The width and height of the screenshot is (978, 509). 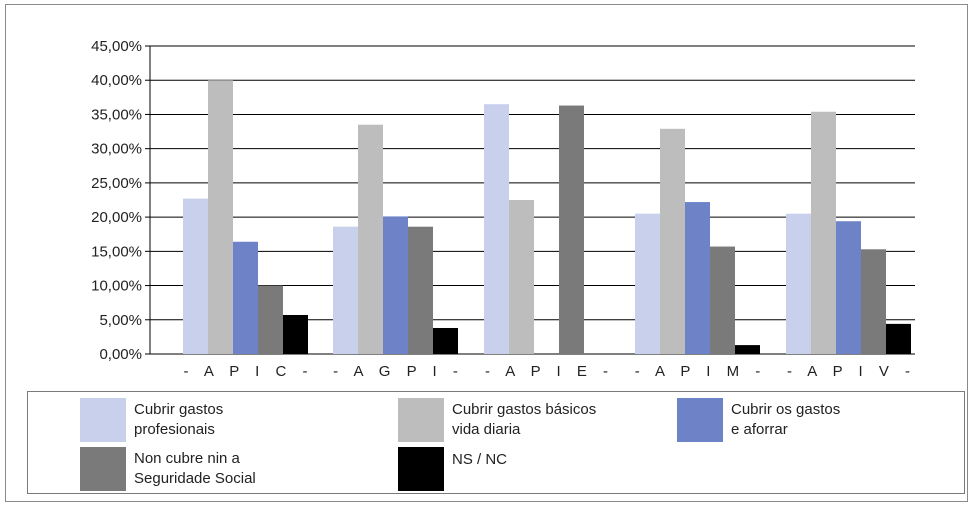 What do you see at coordinates (116, 80) in the screenshot?
I see `y-tick-label: 40,00%` at bounding box center [116, 80].